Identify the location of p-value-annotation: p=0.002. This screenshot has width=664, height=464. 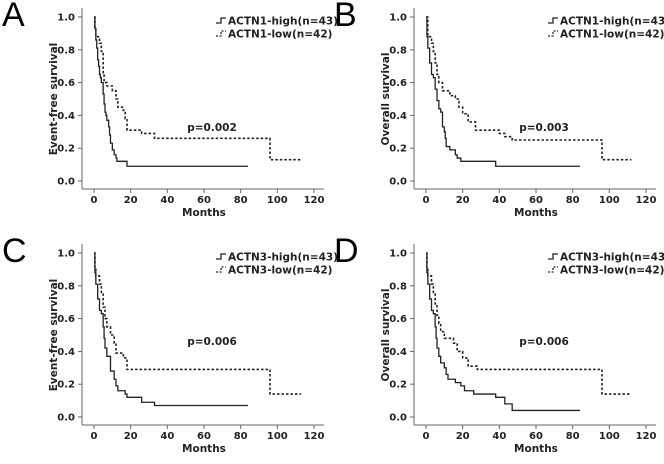
(212, 128).